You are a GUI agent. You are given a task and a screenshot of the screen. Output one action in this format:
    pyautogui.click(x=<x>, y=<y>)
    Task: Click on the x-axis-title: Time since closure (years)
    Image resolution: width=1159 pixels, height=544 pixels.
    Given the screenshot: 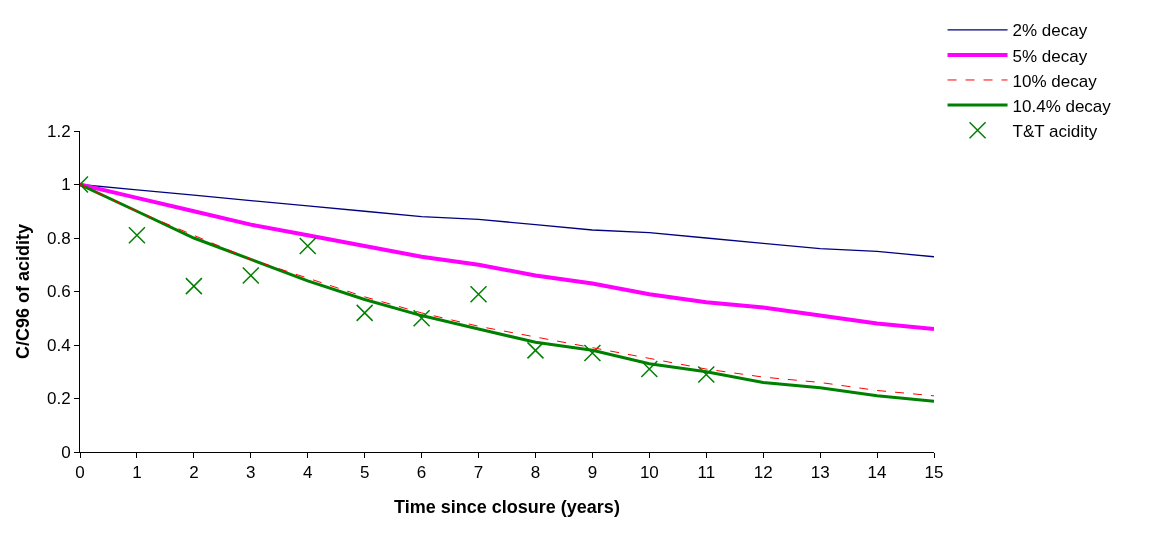 What is the action you would take?
    pyautogui.click(x=507, y=506)
    